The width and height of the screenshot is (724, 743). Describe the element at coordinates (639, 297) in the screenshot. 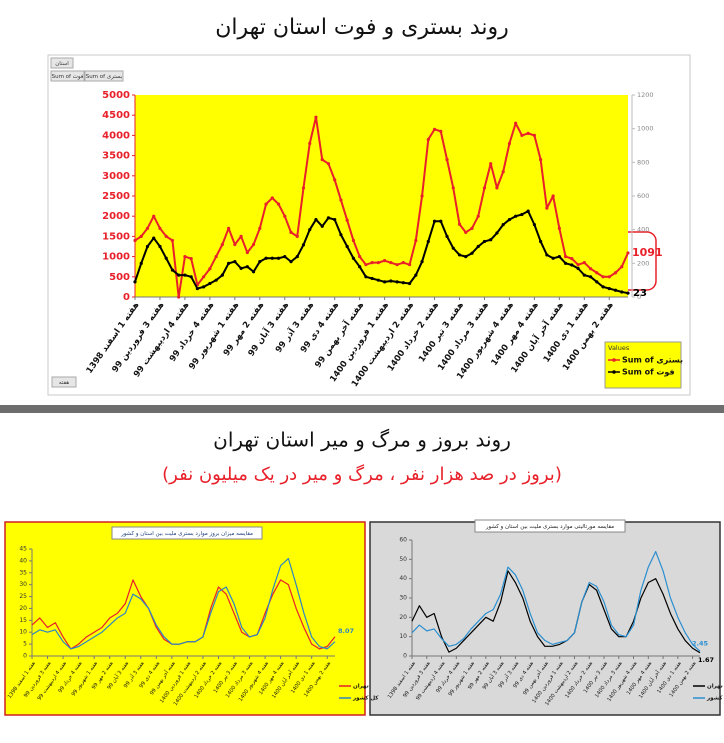

I see `y2-tick-label: 0` at that location.